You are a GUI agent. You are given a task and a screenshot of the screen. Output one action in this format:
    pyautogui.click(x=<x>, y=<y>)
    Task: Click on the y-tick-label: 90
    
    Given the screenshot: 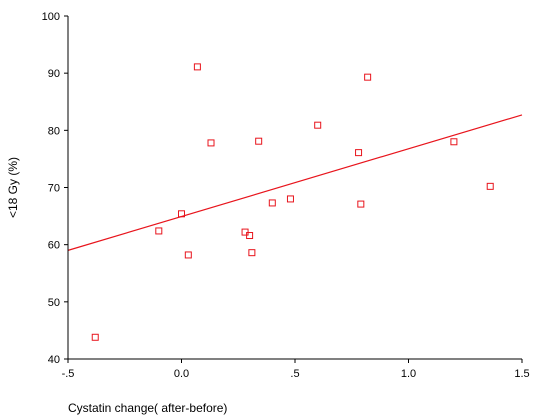 What is the action you would take?
    pyautogui.click(x=54, y=74)
    